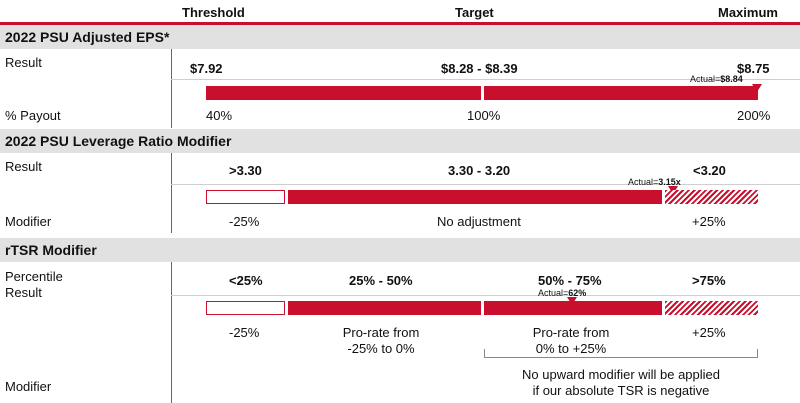 The height and width of the screenshot is (403, 800). What do you see at coordinates (244, 332) in the screenshot?
I see `rtsr-mod-below-25: -25%` at bounding box center [244, 332].